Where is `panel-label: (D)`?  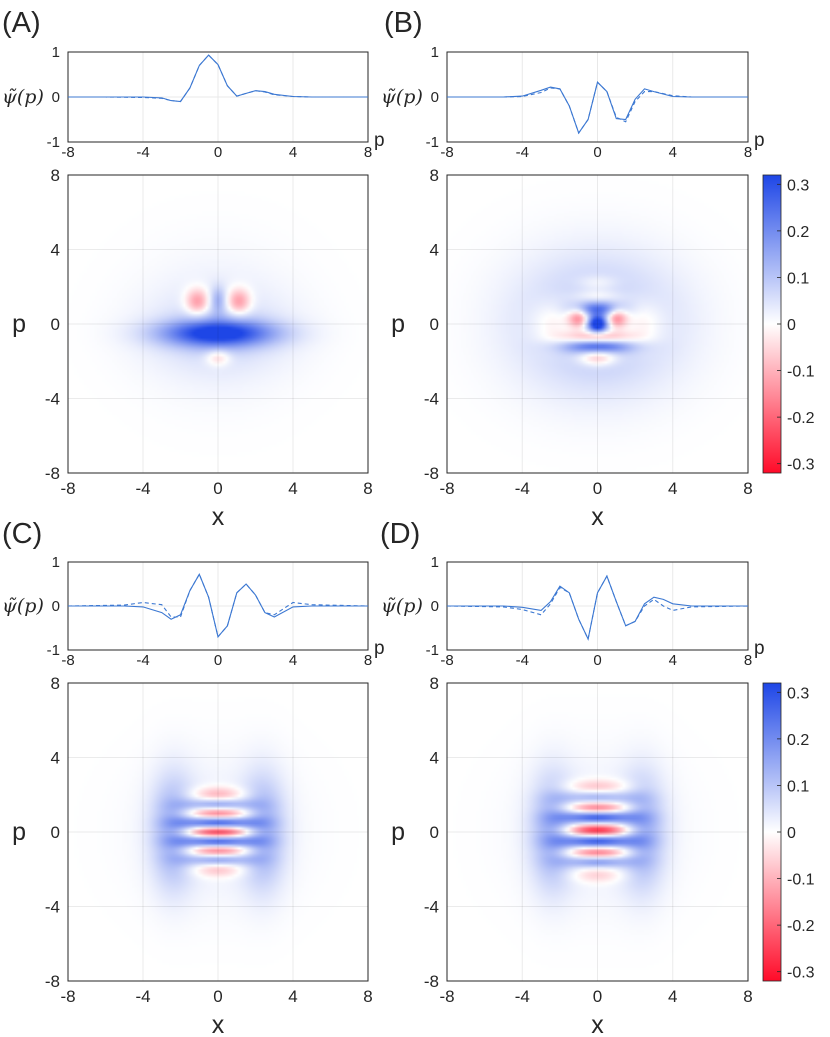
panel-label: (D) is located at coordinates (400, 534).